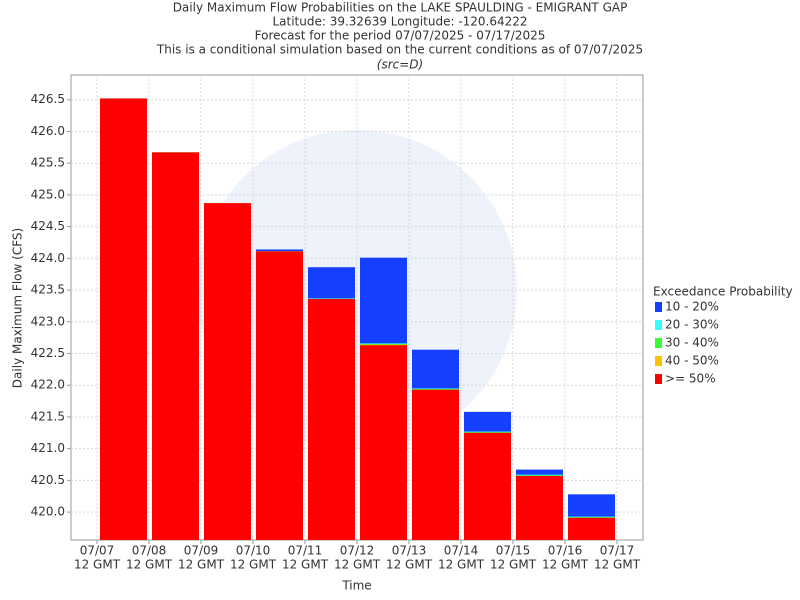 This screenshot has height=600, width=800. What do you see at coordinates (692, 325) in the screenshot?
I see `legend-label: 20 - 30%` at bounding box center [692, 325].